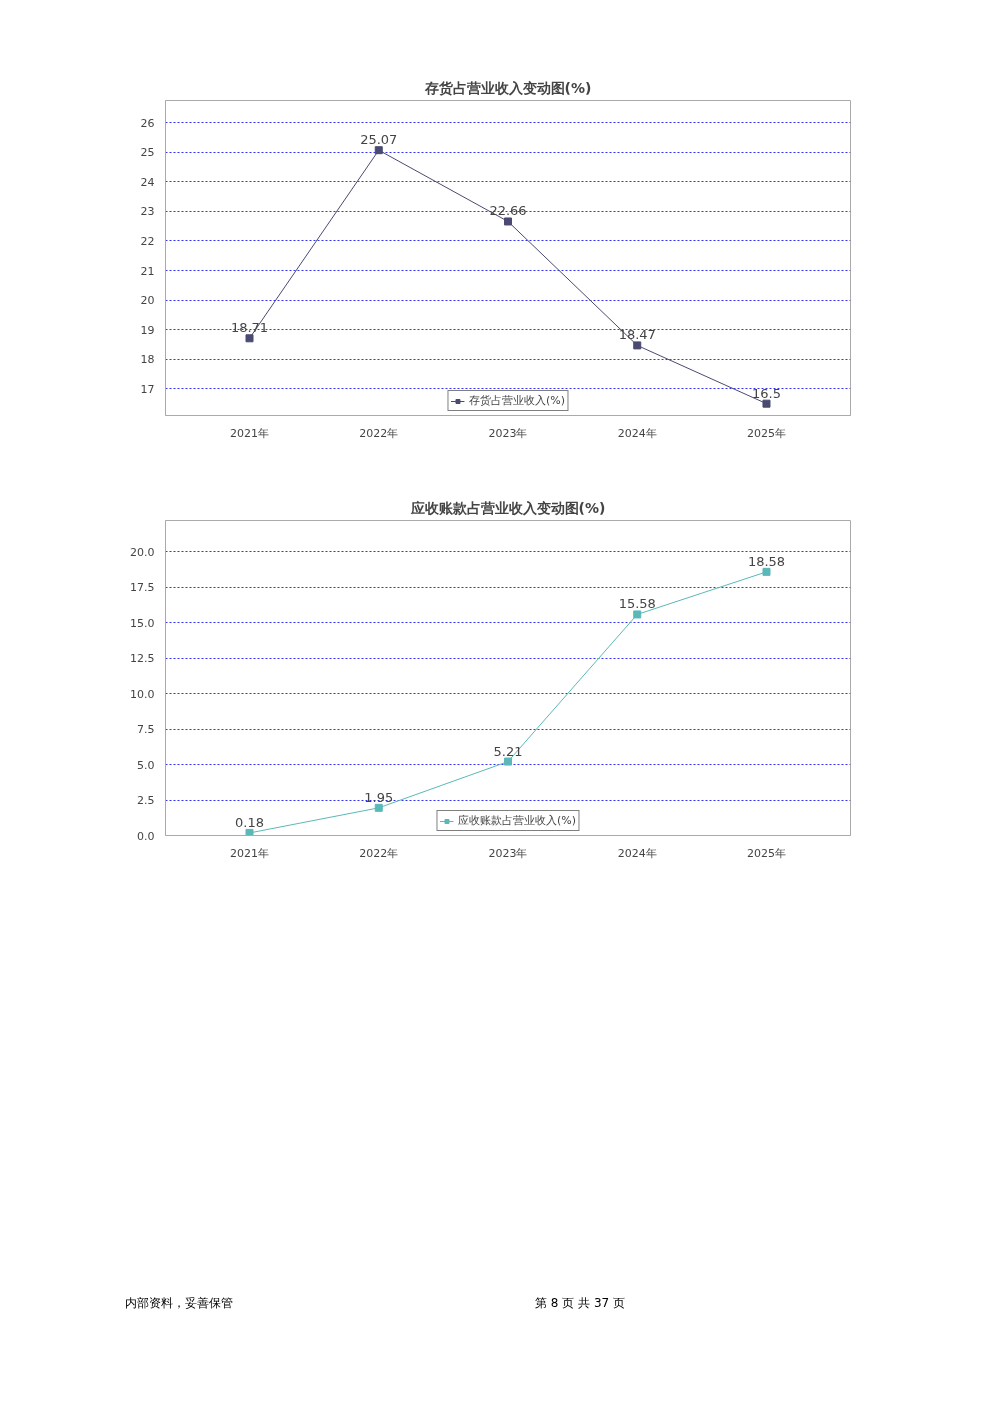 This screenshot has height=1403, width=992. Describe the element at coordinates (766, 393) in the screenshot. I see `data-label: 16.5` at that location.